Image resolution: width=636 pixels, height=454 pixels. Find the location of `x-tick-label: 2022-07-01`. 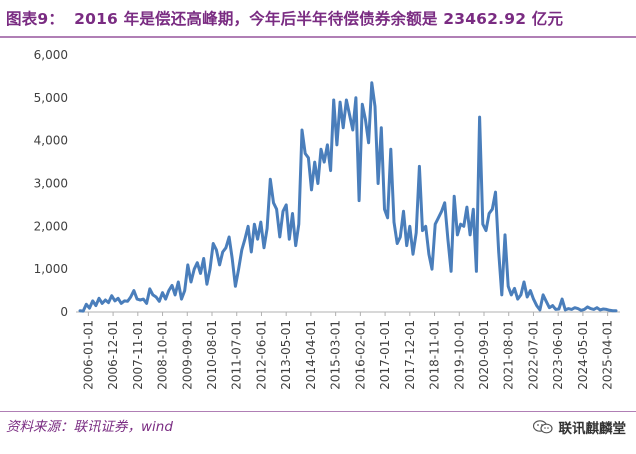

x-tick-label: 2022-07-01 is located at coordinates (533, 355).